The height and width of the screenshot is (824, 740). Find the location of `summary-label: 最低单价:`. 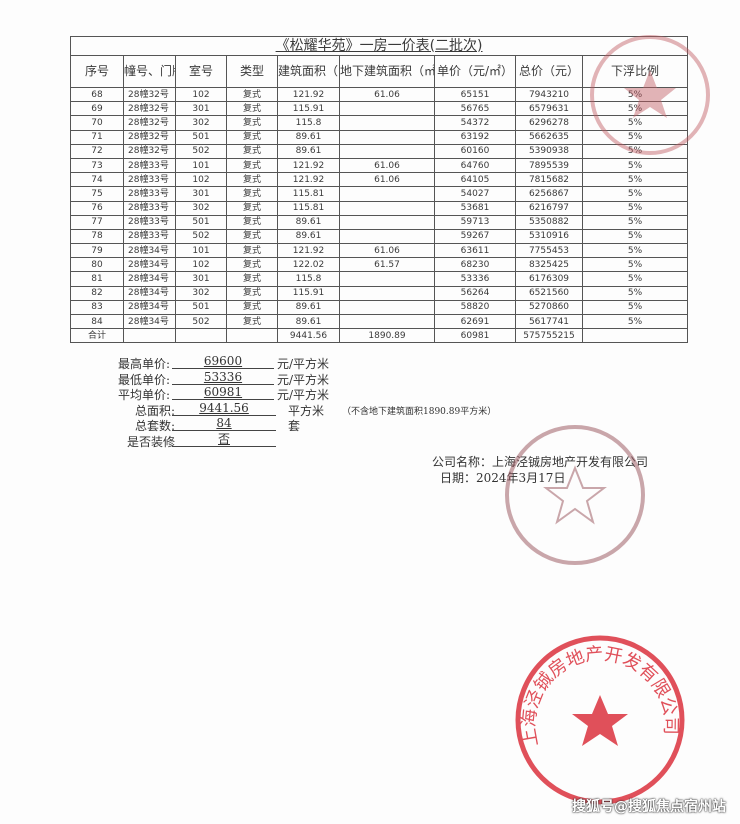

summary-label: 最低单价: is located at coordinates (143, 379).